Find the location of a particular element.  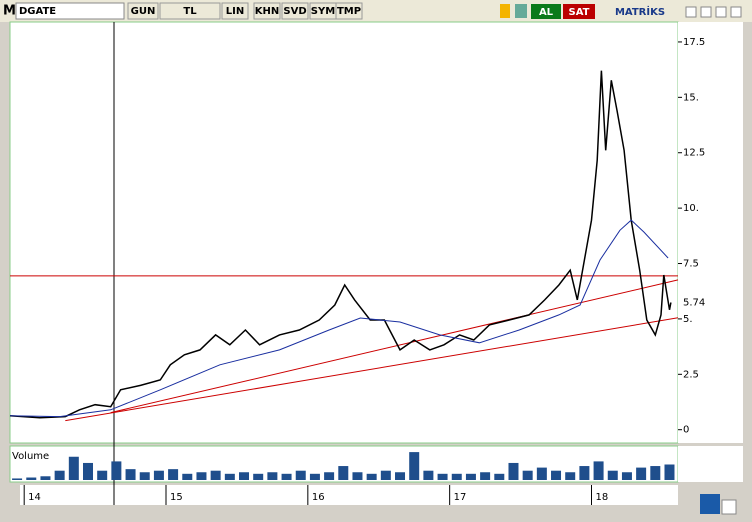

refresh-icon is located at coordinates (521, 11).